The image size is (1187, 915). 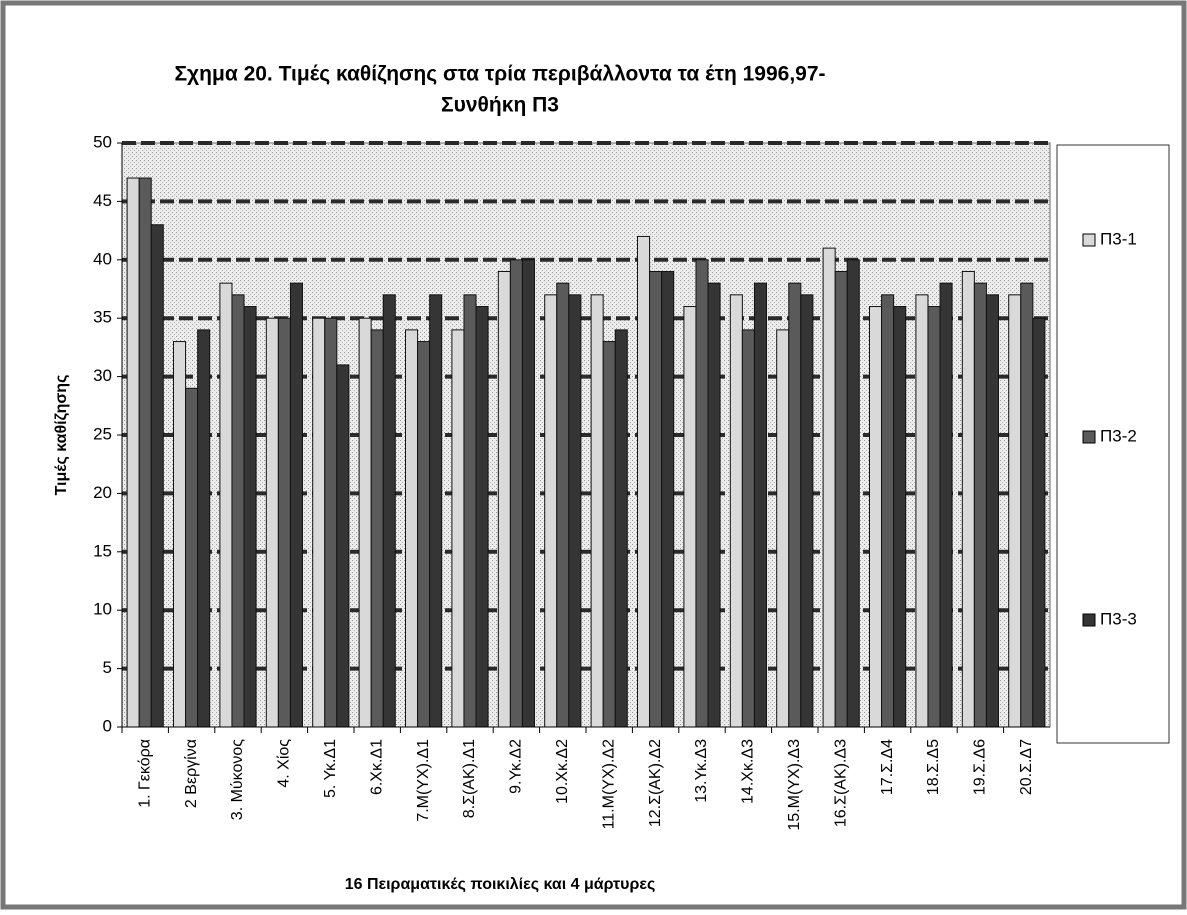 What do you see at coordinates (608, 784) in the screenshot?
I see `x-tick-label: 11.Μ(ΥΧ).Δ2` at bounding box center [608, 784].